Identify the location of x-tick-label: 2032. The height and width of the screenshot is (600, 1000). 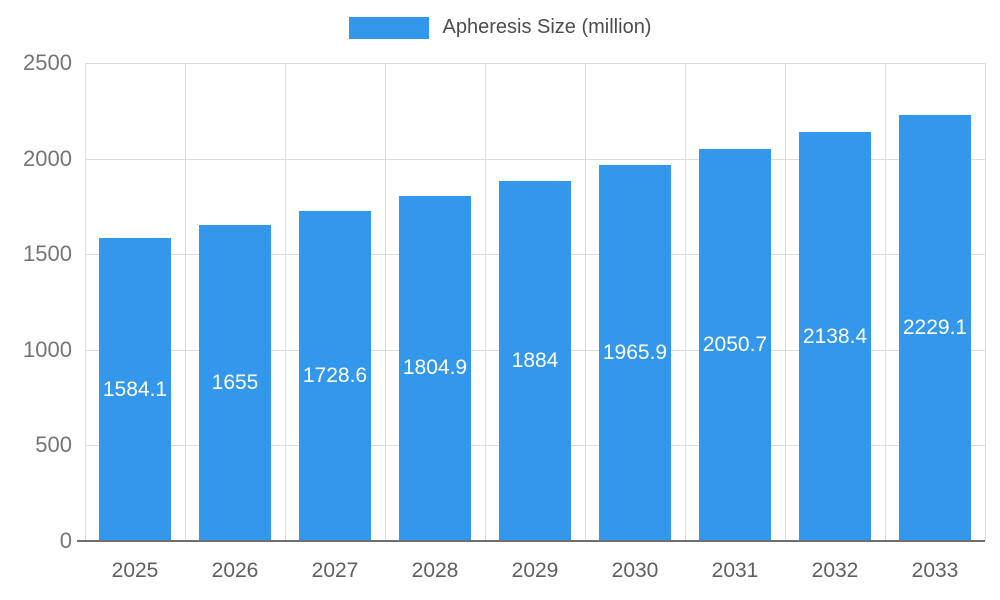
(835, 570).